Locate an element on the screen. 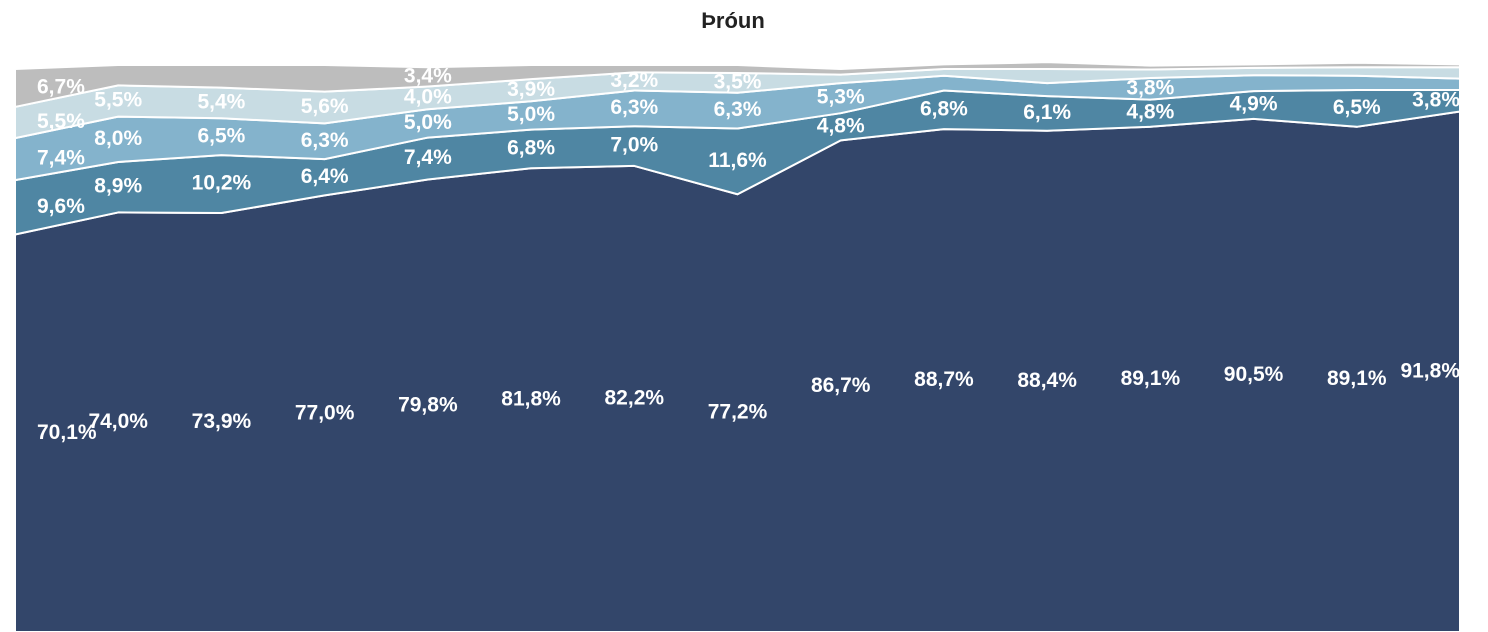  data-label: 73,9% is located at coordinates (222, 421).